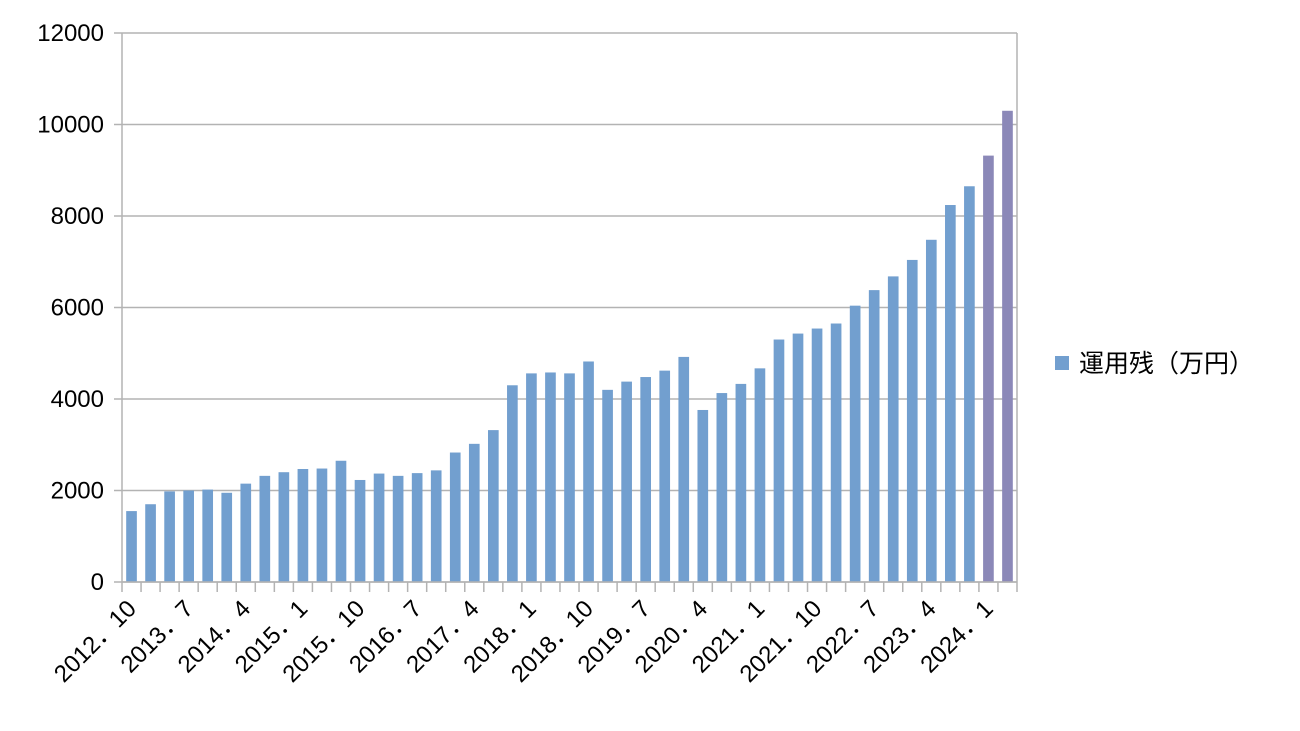 This screenshot has width=1300, height=731. What do you see at coordinates (97, 582) in the screenshot?
I see `y-tick-label: 0` at bounding box center [97, 582].